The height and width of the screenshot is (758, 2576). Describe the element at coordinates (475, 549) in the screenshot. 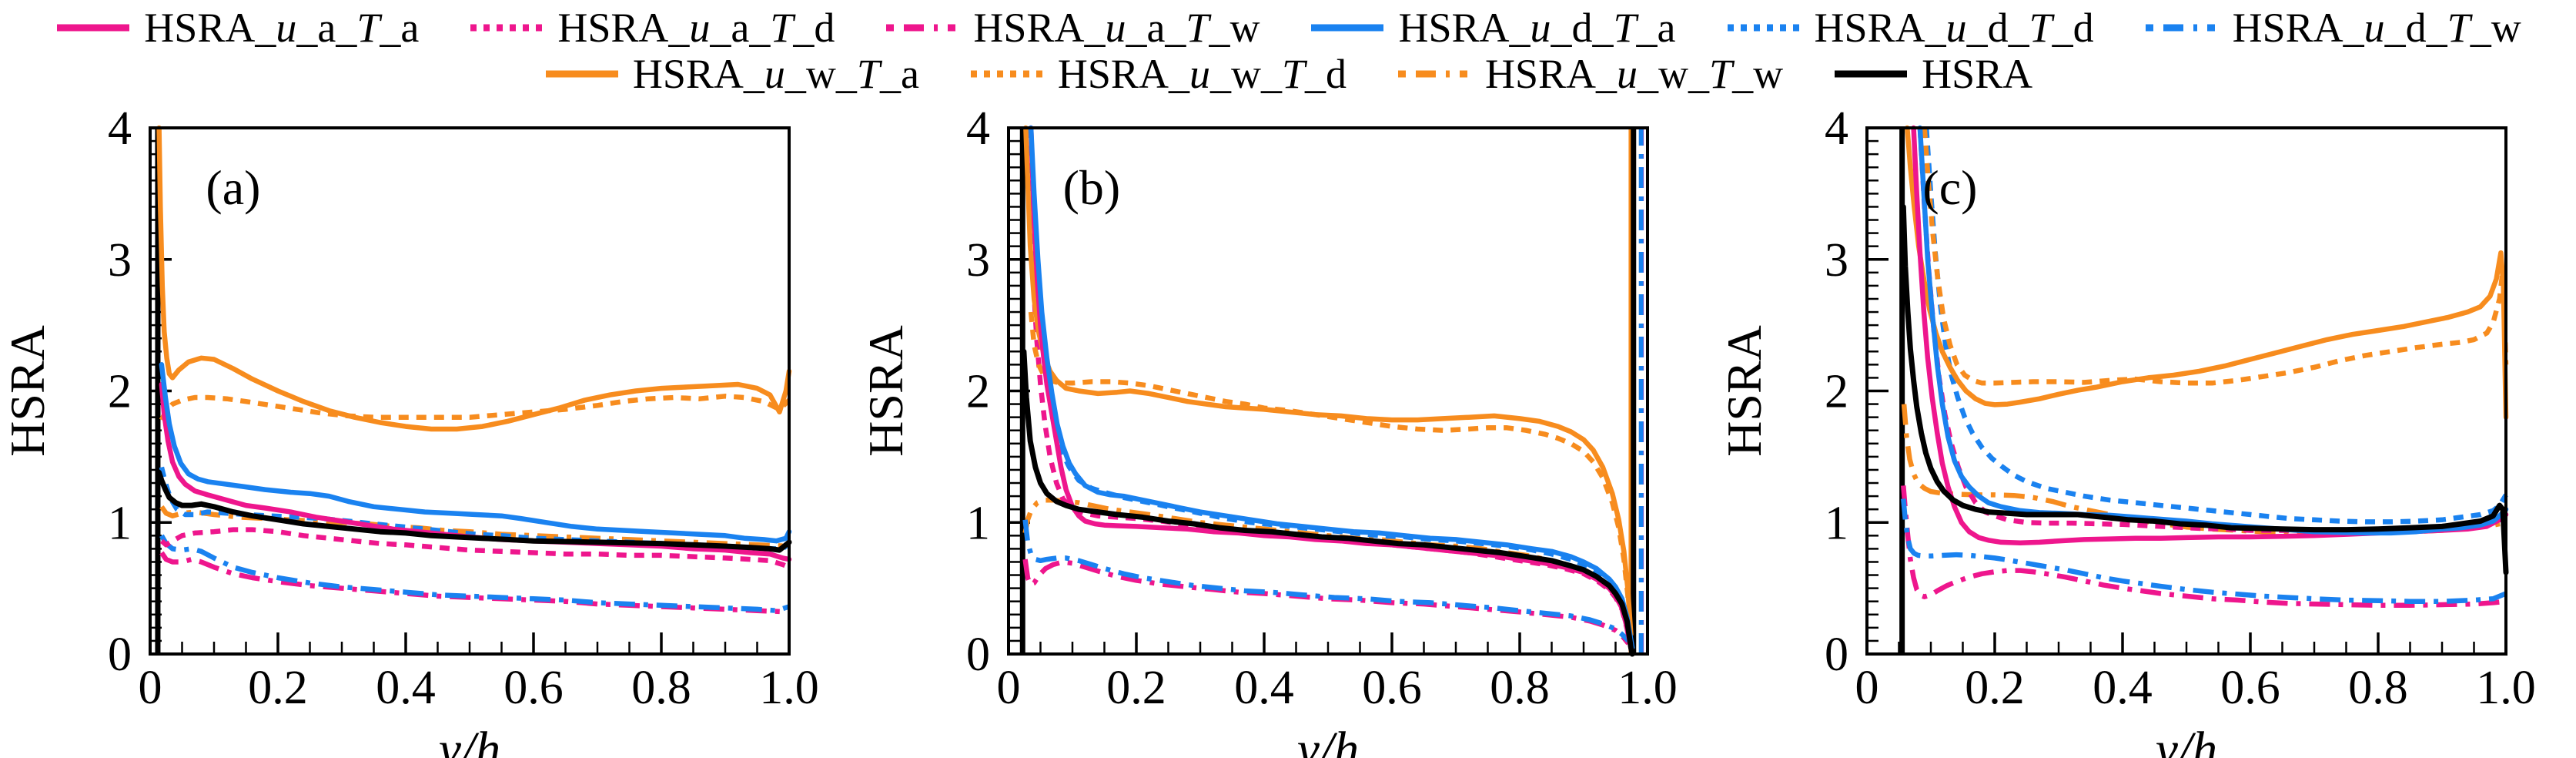

I see `series-hsra_u_a_t_d` at that location.